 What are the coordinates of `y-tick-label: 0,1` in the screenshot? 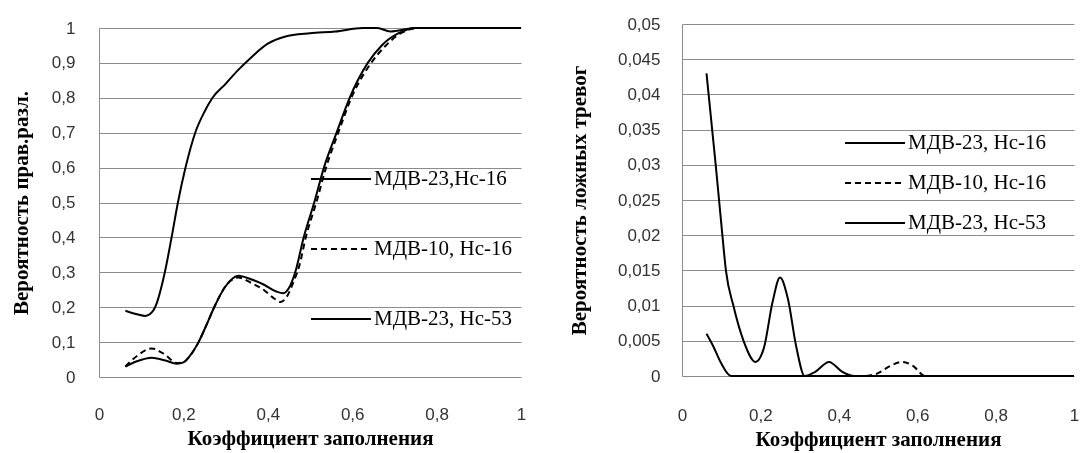 It's located at (63, 342).